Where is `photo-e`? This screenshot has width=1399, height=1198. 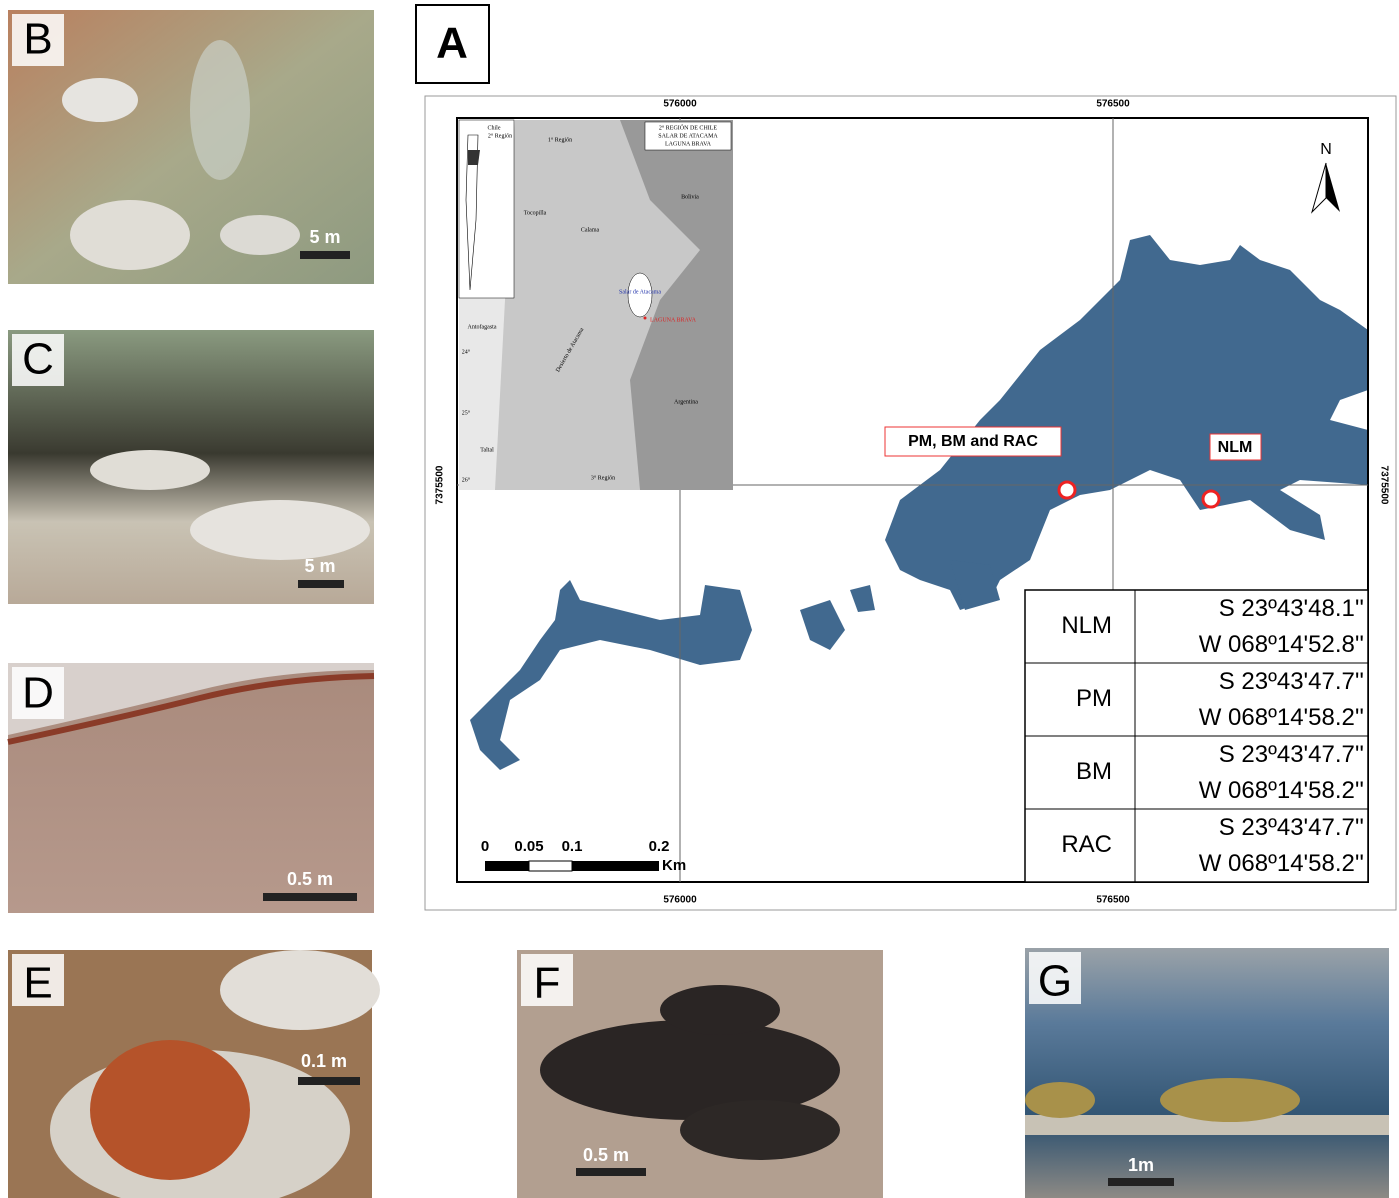
photo-e is located at coordinates (194, 1074).